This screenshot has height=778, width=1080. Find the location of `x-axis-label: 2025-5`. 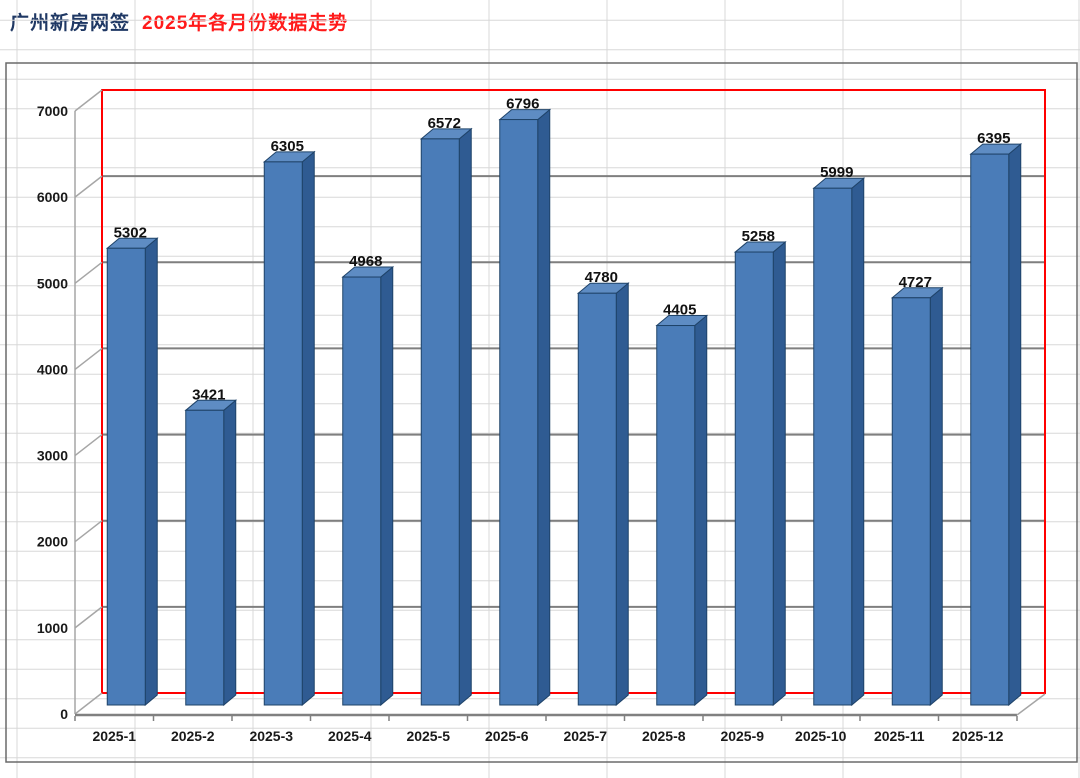

x-axis-label: 2025-5 is located at coordinates (428, 736).